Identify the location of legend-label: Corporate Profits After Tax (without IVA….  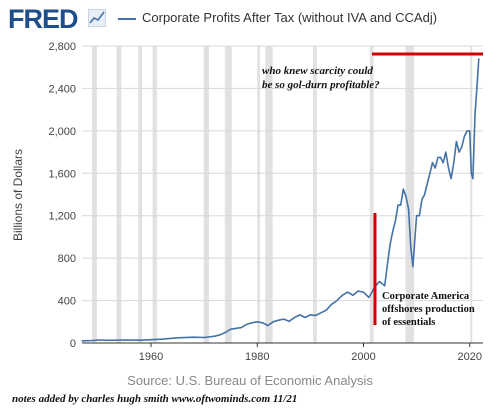
(290, 17).